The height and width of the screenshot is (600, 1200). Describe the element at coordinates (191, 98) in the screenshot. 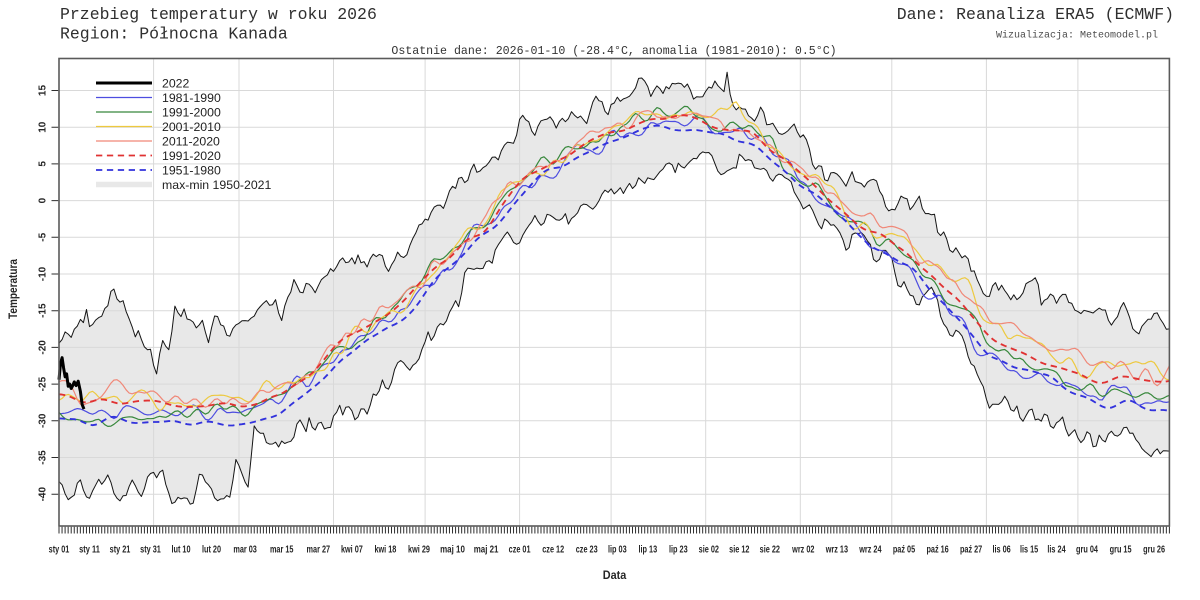

I see `svg-text: 1981-1990` at that location.